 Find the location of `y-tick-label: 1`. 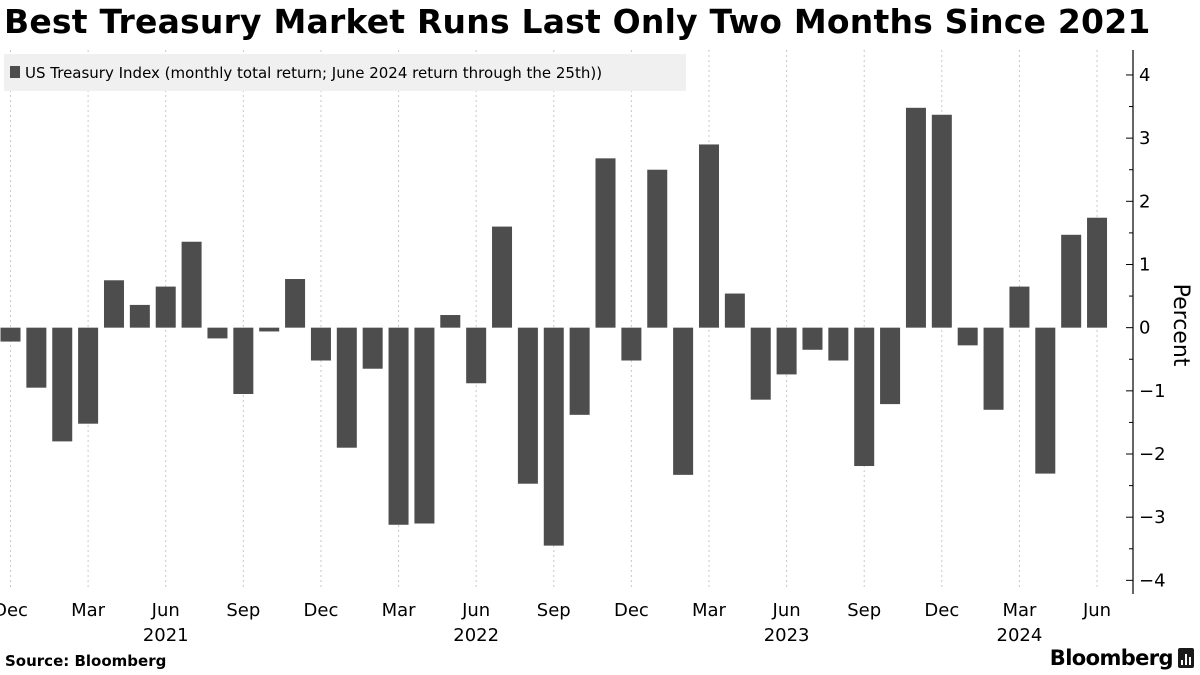

y-tick-label: 1 is located at coordinates (1144, 264).